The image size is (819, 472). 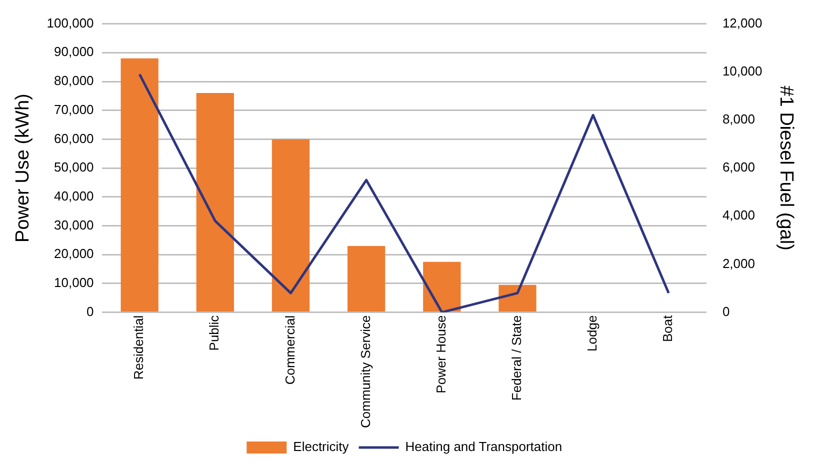 I want to click on x-tick-label: Community Service, so click(x=365, y=371).